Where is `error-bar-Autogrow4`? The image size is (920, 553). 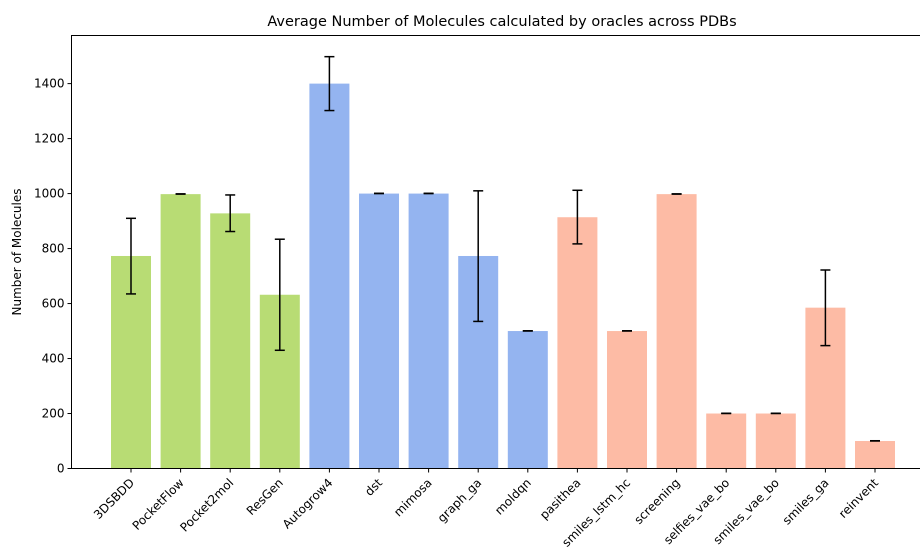
error-bar-Autogrow4 is located at coordinates (329, 83).